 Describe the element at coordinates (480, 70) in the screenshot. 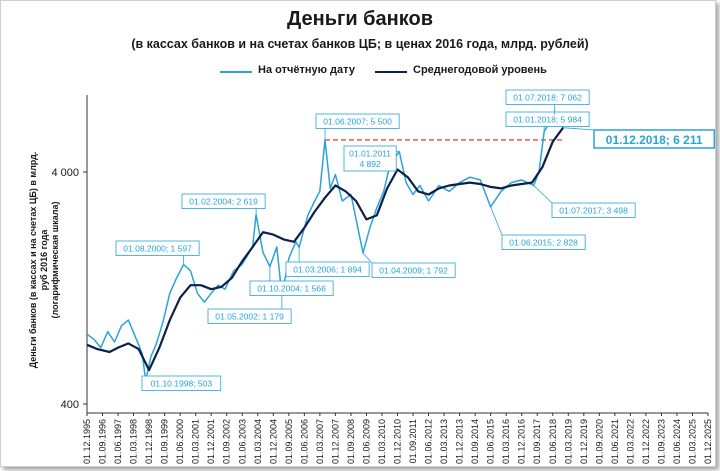

I see `legend-label-average: Среднегодовой уровень` at that location.